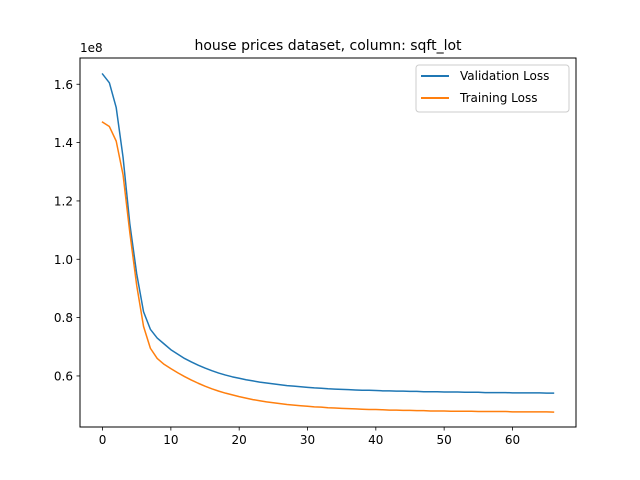 Image resolution: width=640 pixels, height=480 pixels. What do you see at coordinates (170, 440) in the screenshot?
I see `x-tick-label: 10` at bounding box center [170, 440].